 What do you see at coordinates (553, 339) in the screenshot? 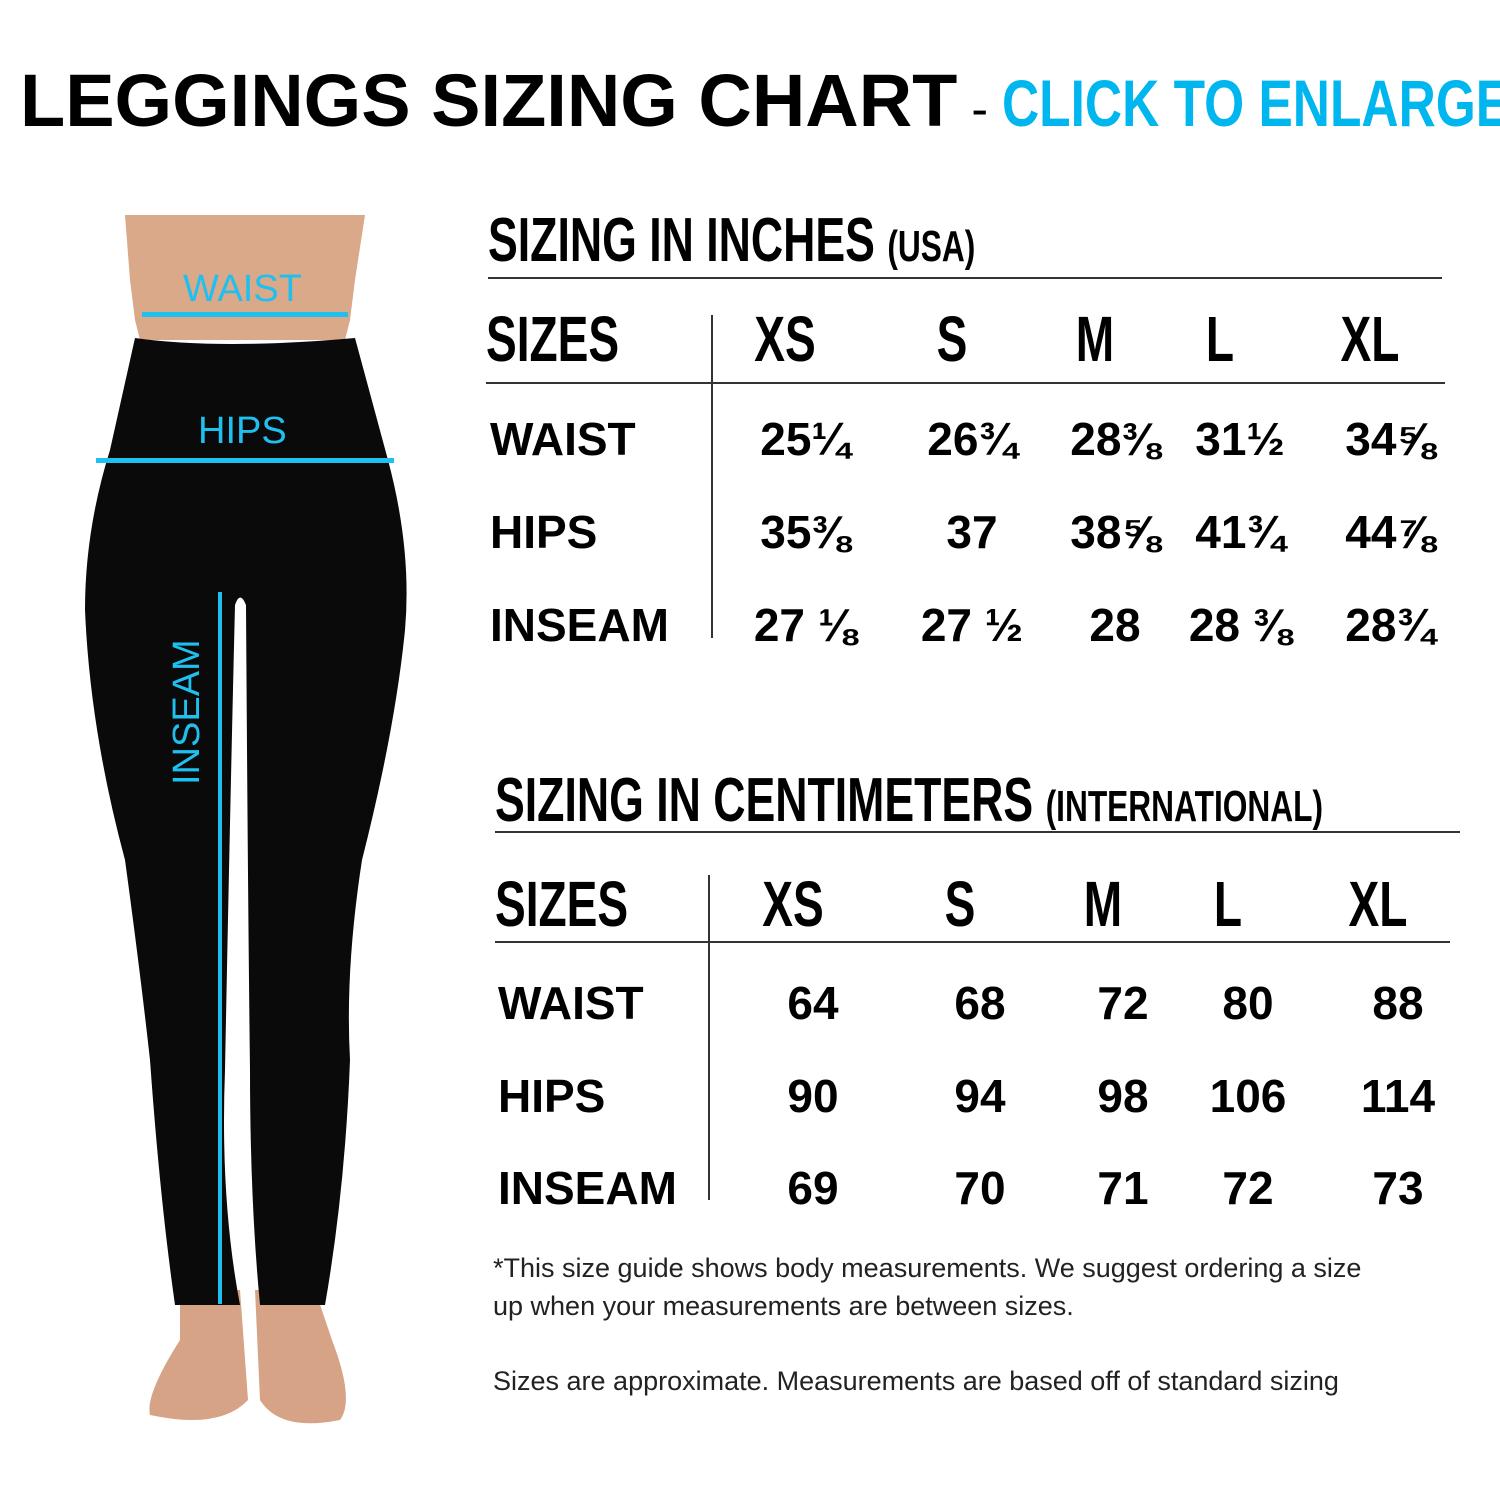
I see `inches-sizes-header: SIZES` at bounding box center [553, 339].